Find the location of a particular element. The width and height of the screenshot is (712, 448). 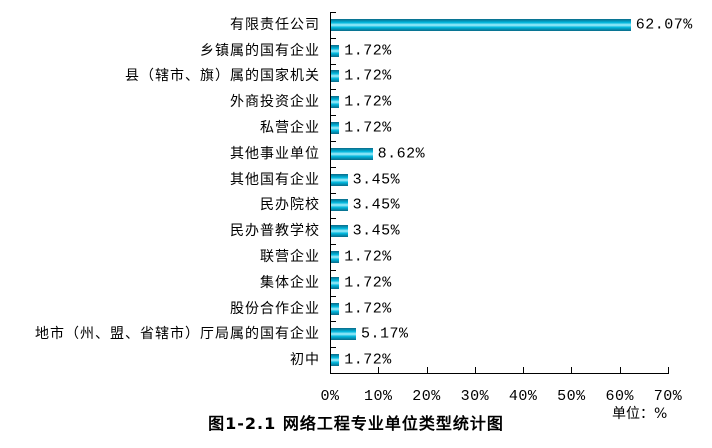

category-label: 民办院校 is located at coordinates (290, 205).